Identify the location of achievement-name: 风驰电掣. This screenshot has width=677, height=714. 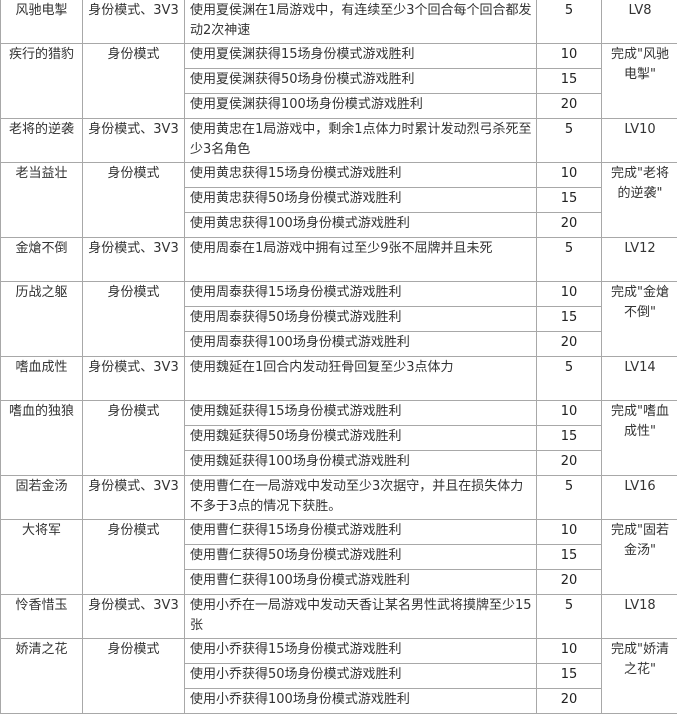
(42, 22).